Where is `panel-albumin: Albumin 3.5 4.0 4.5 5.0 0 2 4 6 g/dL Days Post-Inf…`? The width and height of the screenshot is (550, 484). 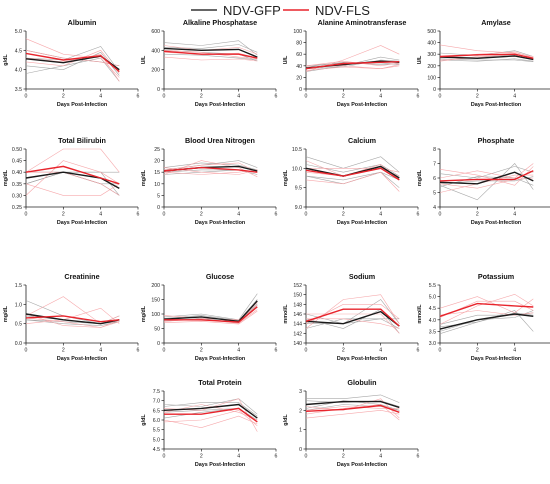 panel-albumin: Albumin 3.5 4.0 4.5 5.0 0 2 4 6 g/dL Days Post-Inf… is located at coordinates (71, 63).